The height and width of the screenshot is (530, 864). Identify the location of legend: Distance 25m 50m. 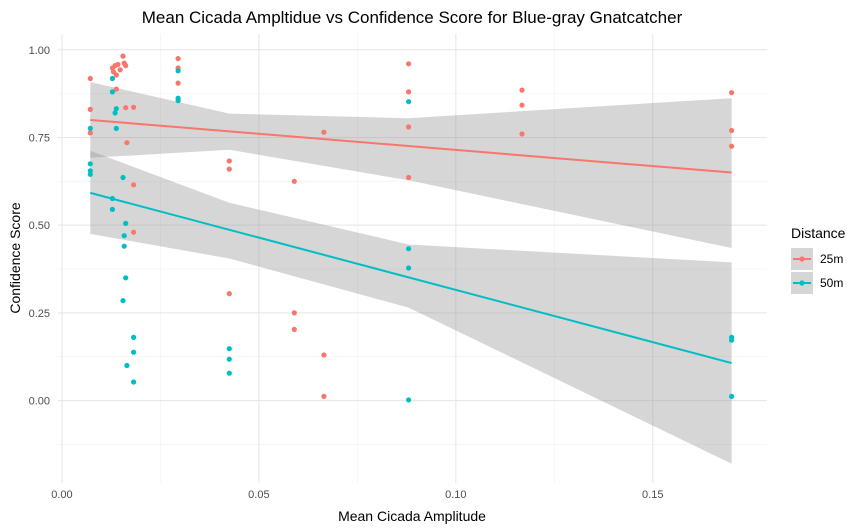
(818, 259).